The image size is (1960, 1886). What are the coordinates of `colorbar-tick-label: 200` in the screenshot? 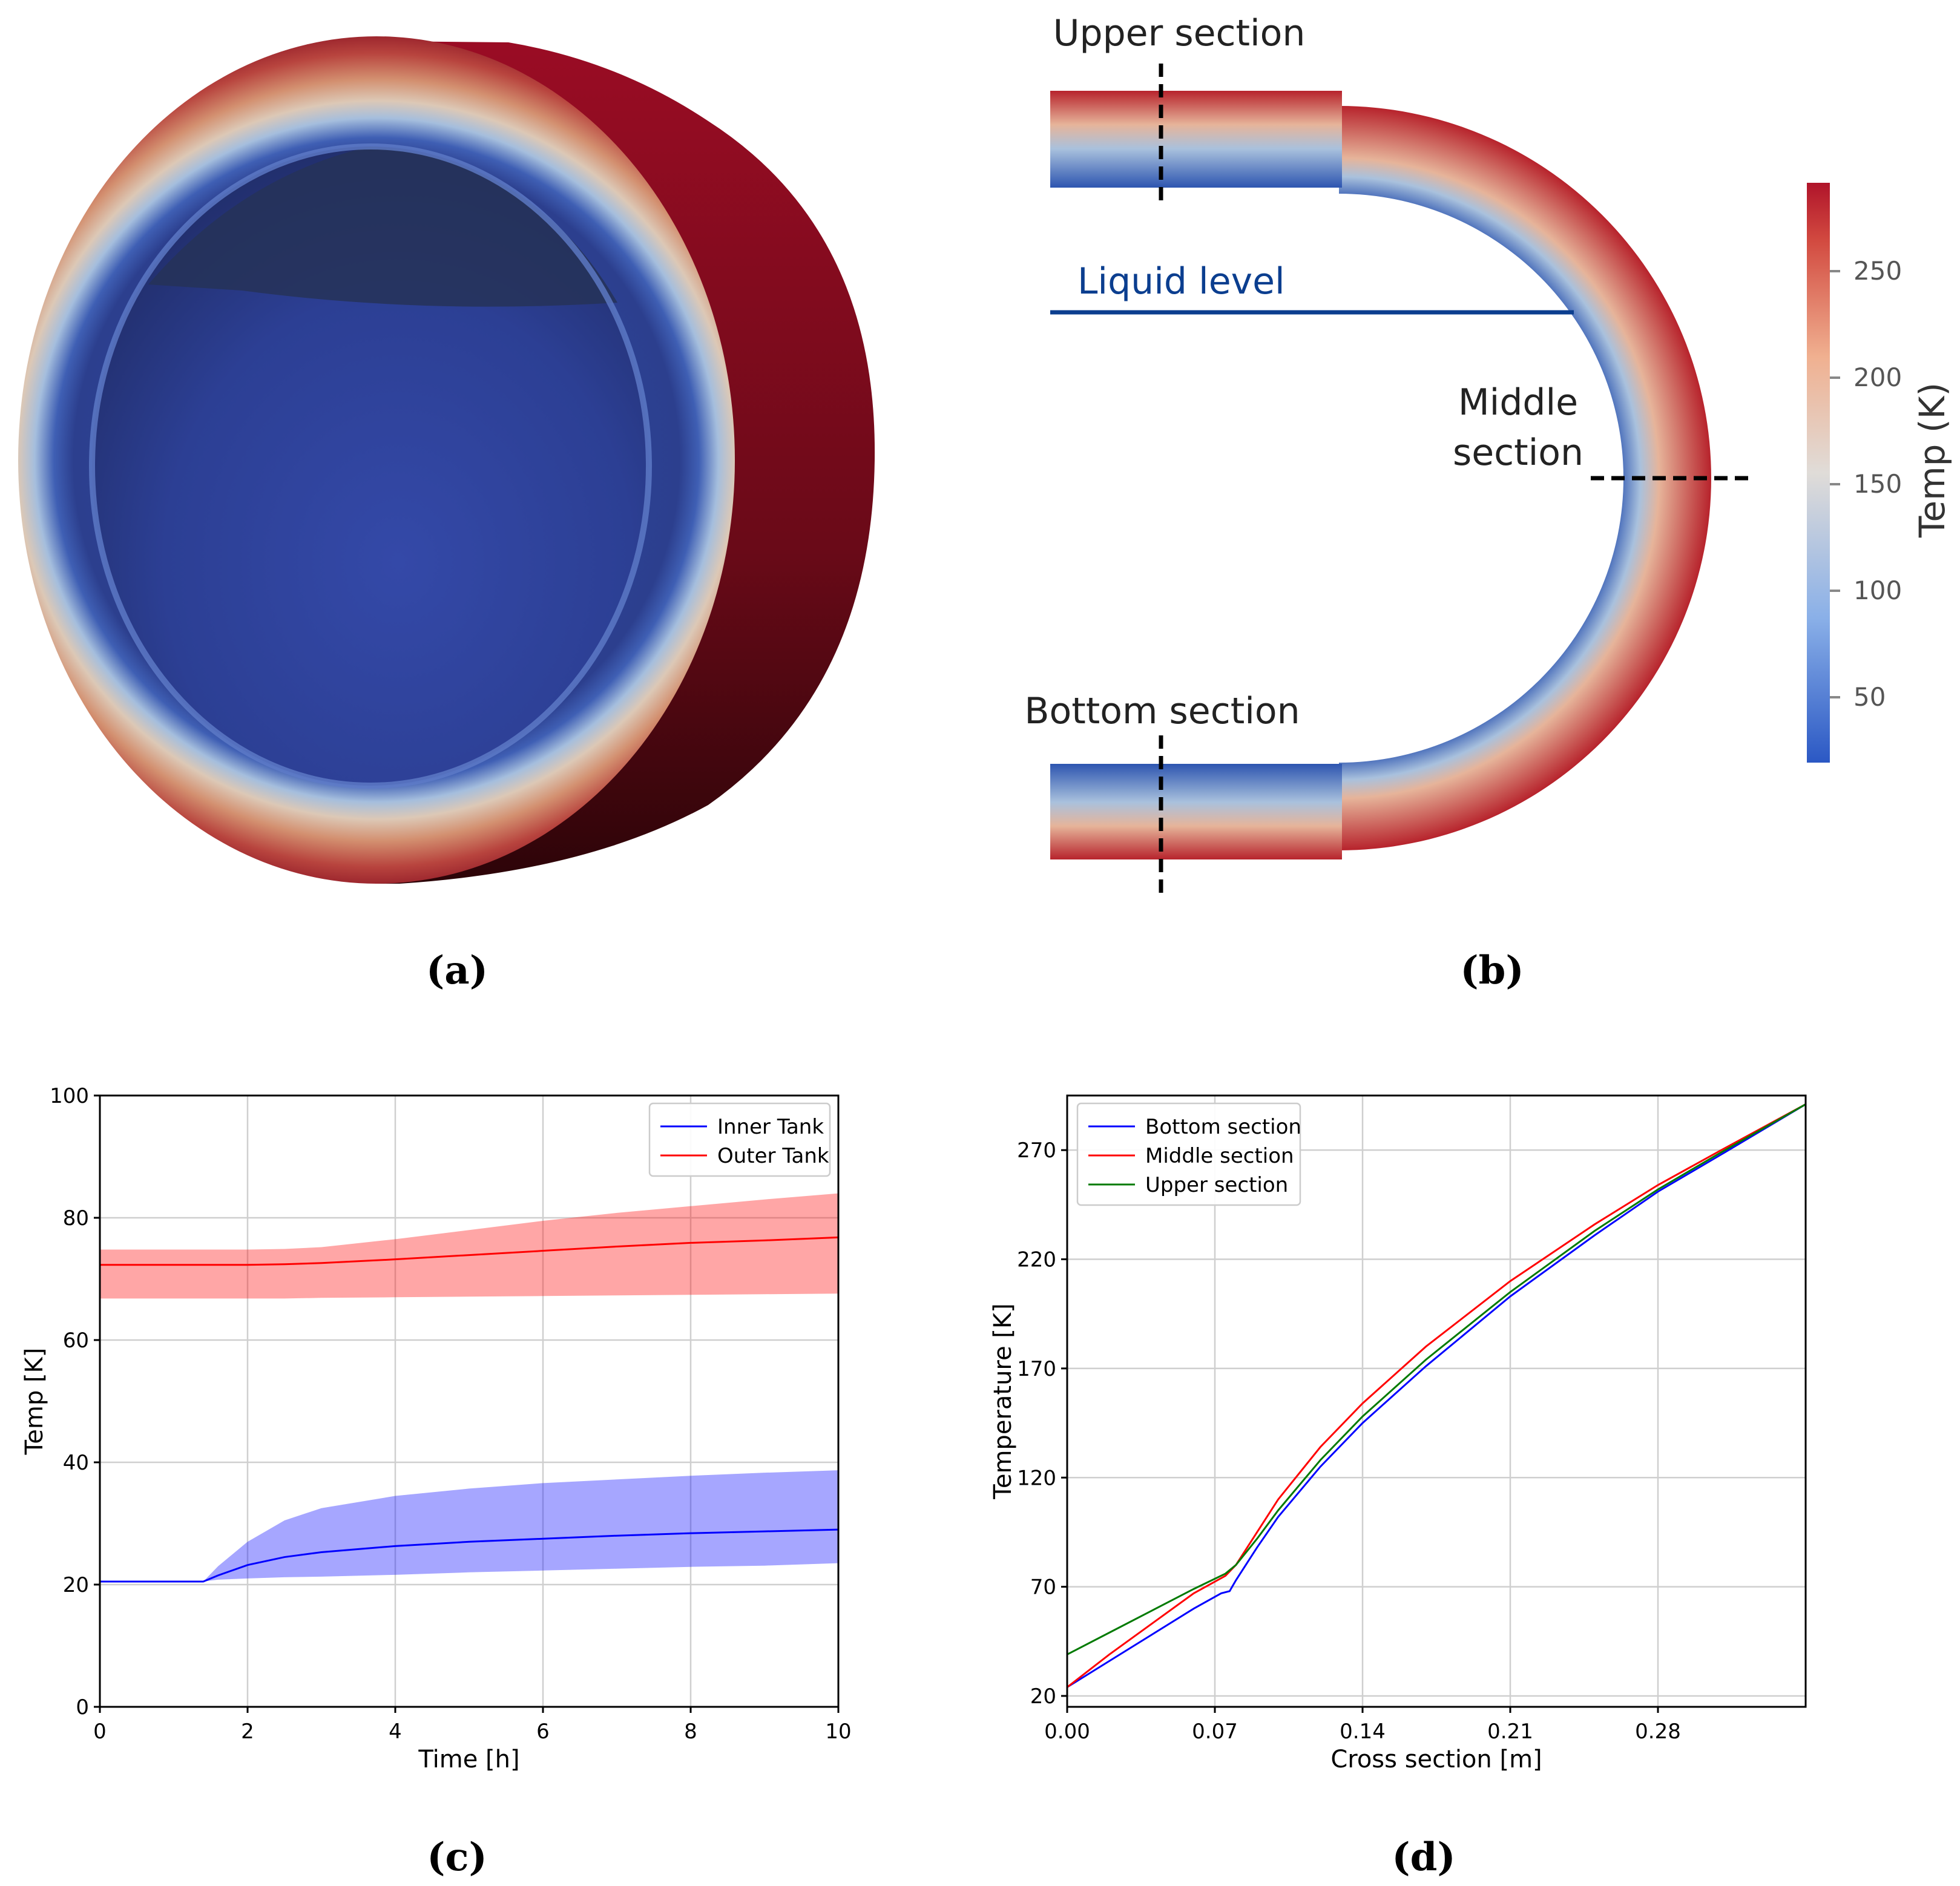 It's located at (1877, 377).